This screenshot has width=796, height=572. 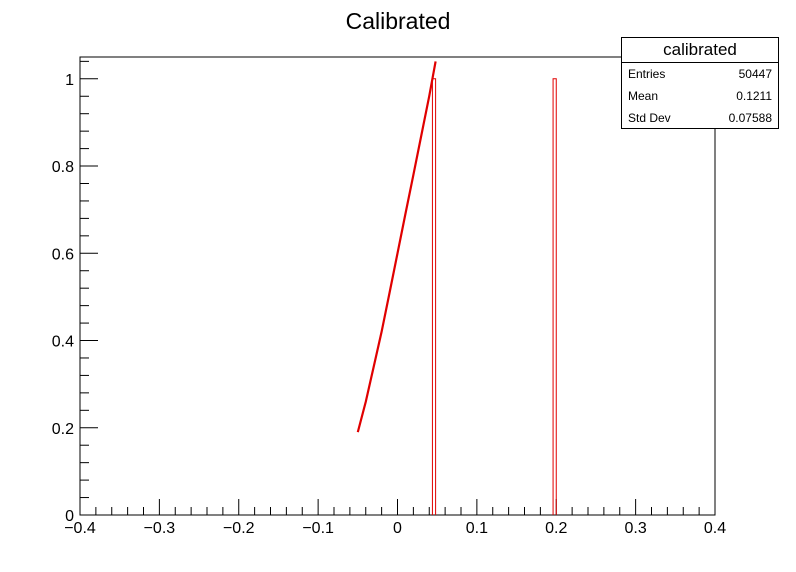 What do you see at coordinates (556, 528) in the screenshot?
I see `x-tick-label: 0.2` at bounding box center [556, 528].